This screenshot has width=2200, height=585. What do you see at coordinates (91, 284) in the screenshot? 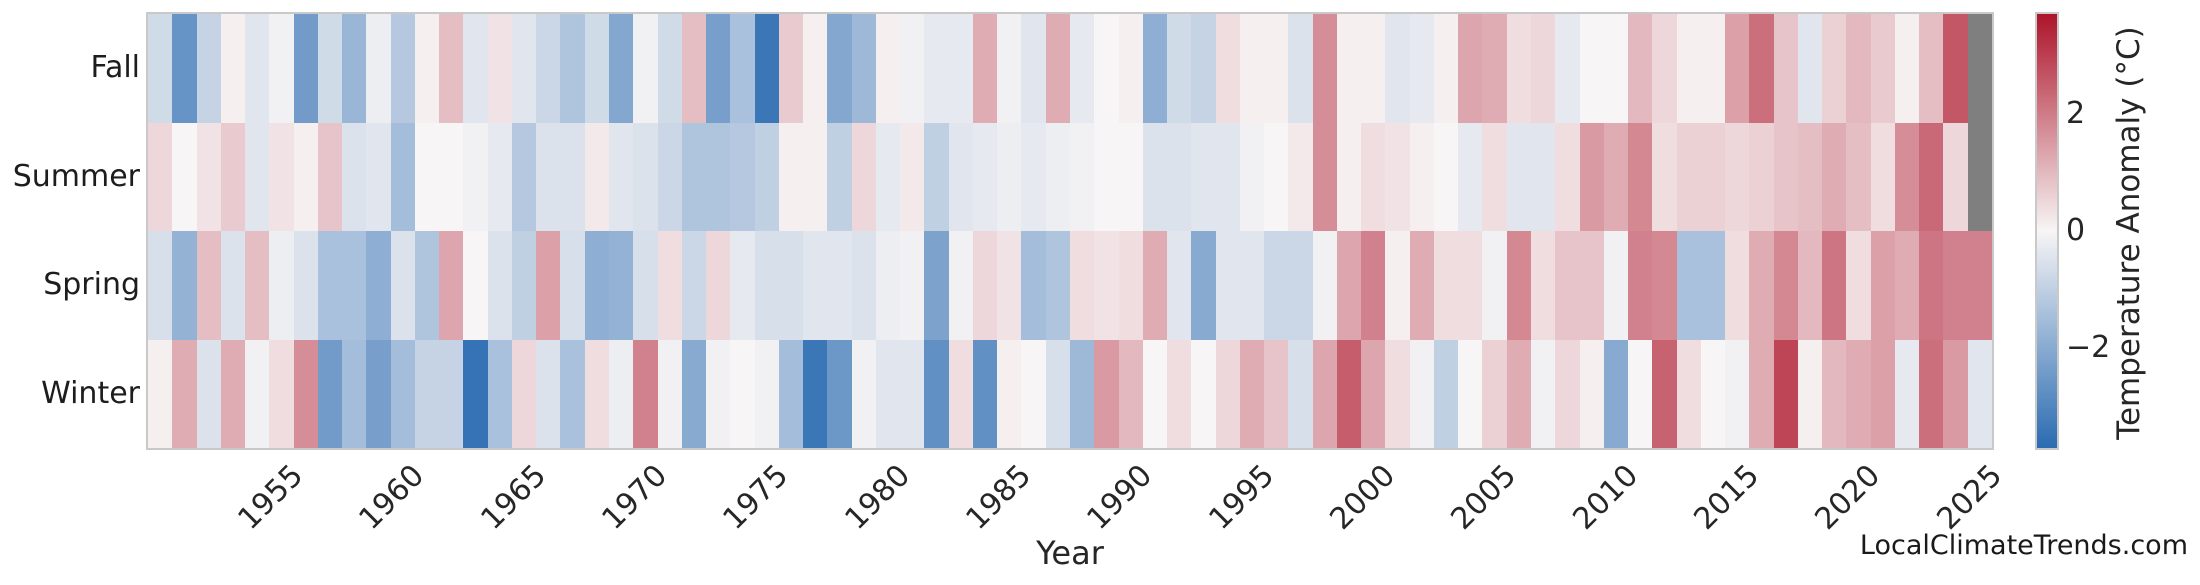
I see `row-label-spring: Spring` at bounding box center [91, 284].